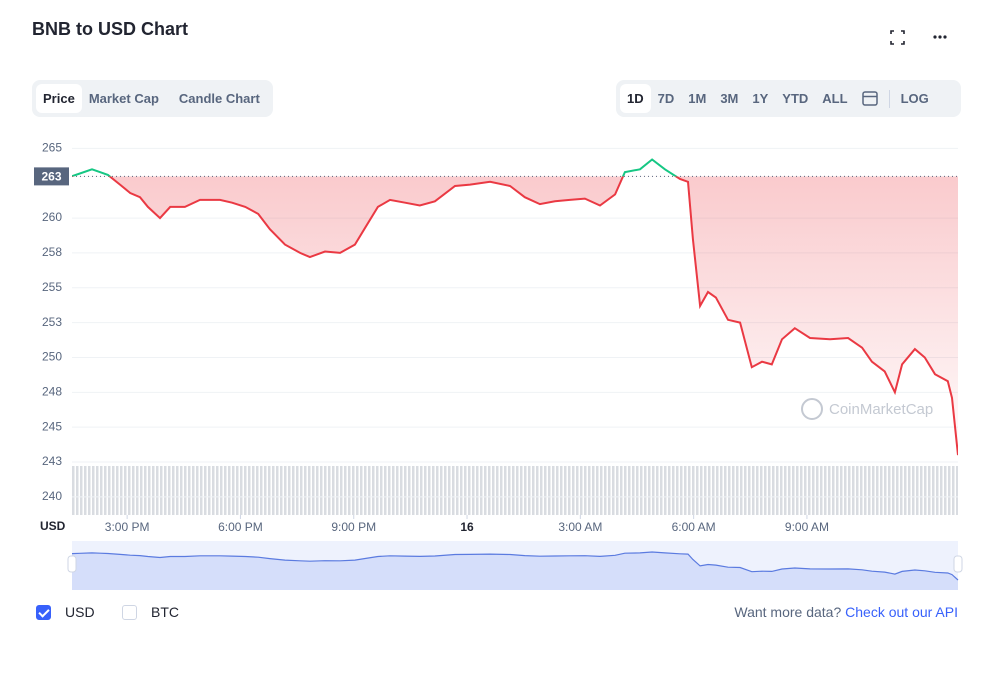 This screenshot has height=696, width=990. I want to click on y-tick-label: 250, so click(52, 357).